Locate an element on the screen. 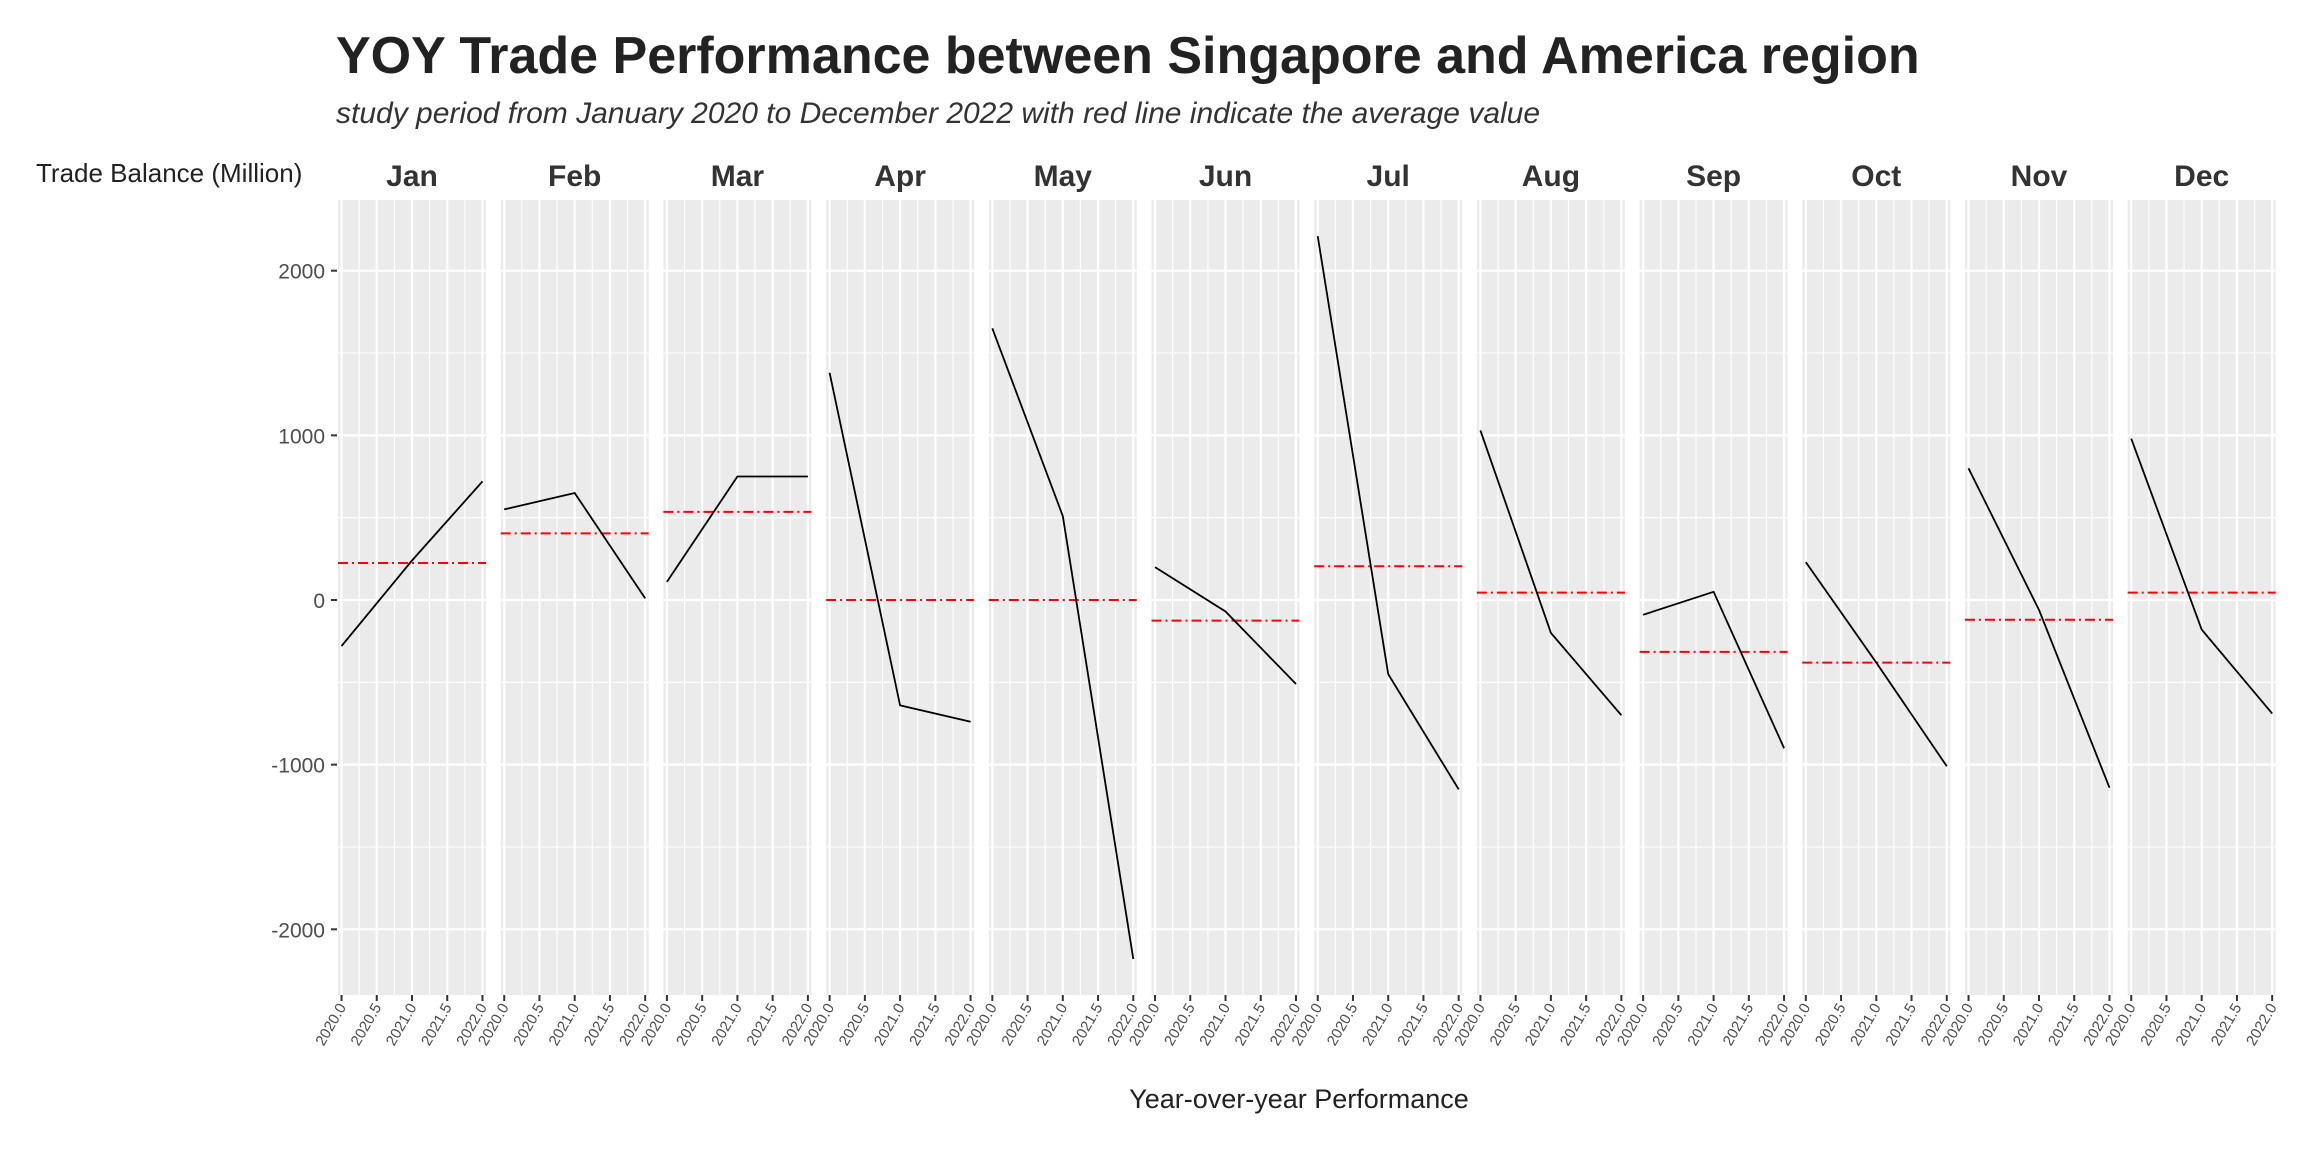 This screenshot has height=1152, width=2304. facet-label: Feb is located at coordinates (574, 176).